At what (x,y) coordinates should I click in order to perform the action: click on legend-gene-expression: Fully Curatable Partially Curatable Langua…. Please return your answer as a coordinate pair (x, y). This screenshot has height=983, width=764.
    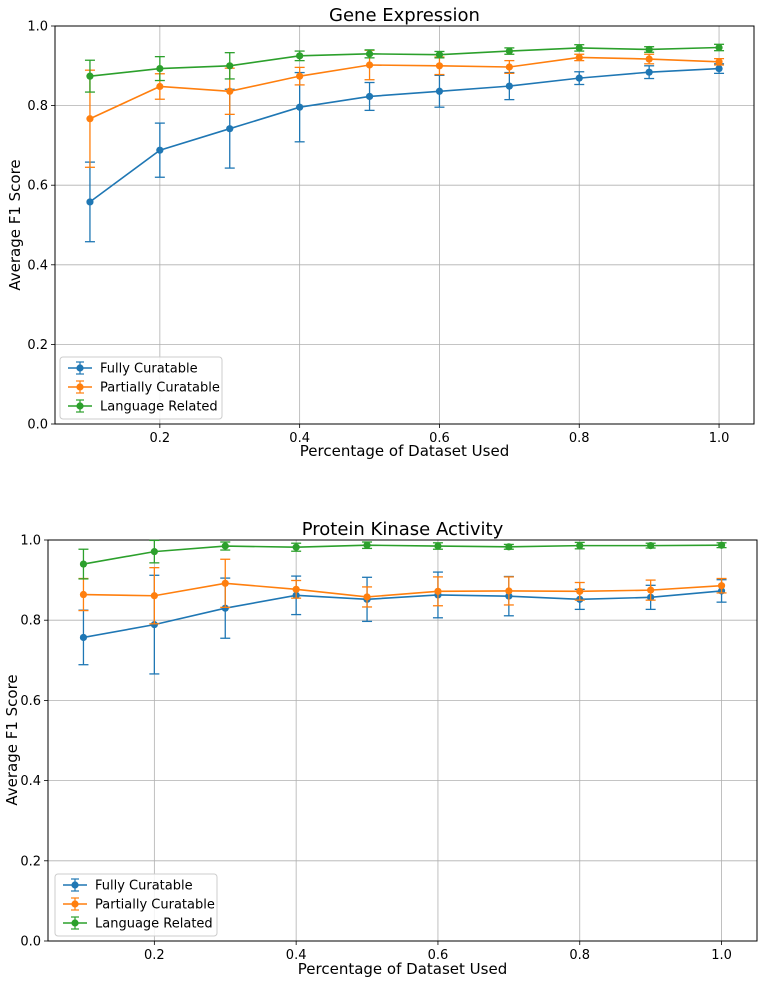
    Looking at the image, I should click on (141, 388).